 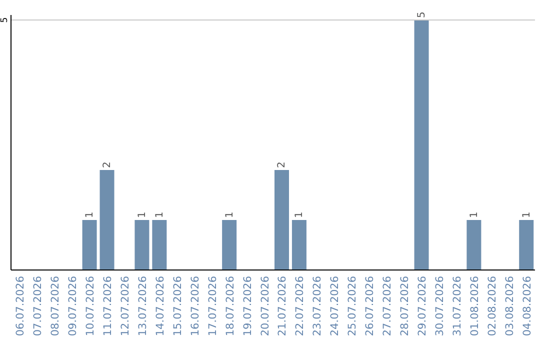 I want to click on x-tick-label: 16.07.2026, so click(x=195, y=306).